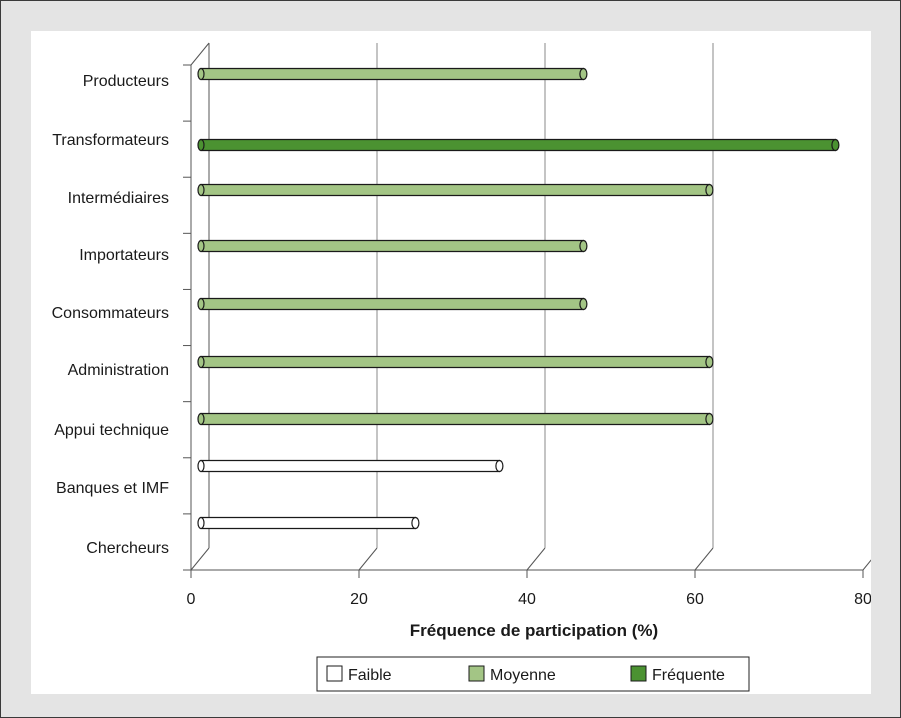  Describe the element at coordinates (523, 675) in the screenshot. I see `legend-label: Moyenne` at that location.